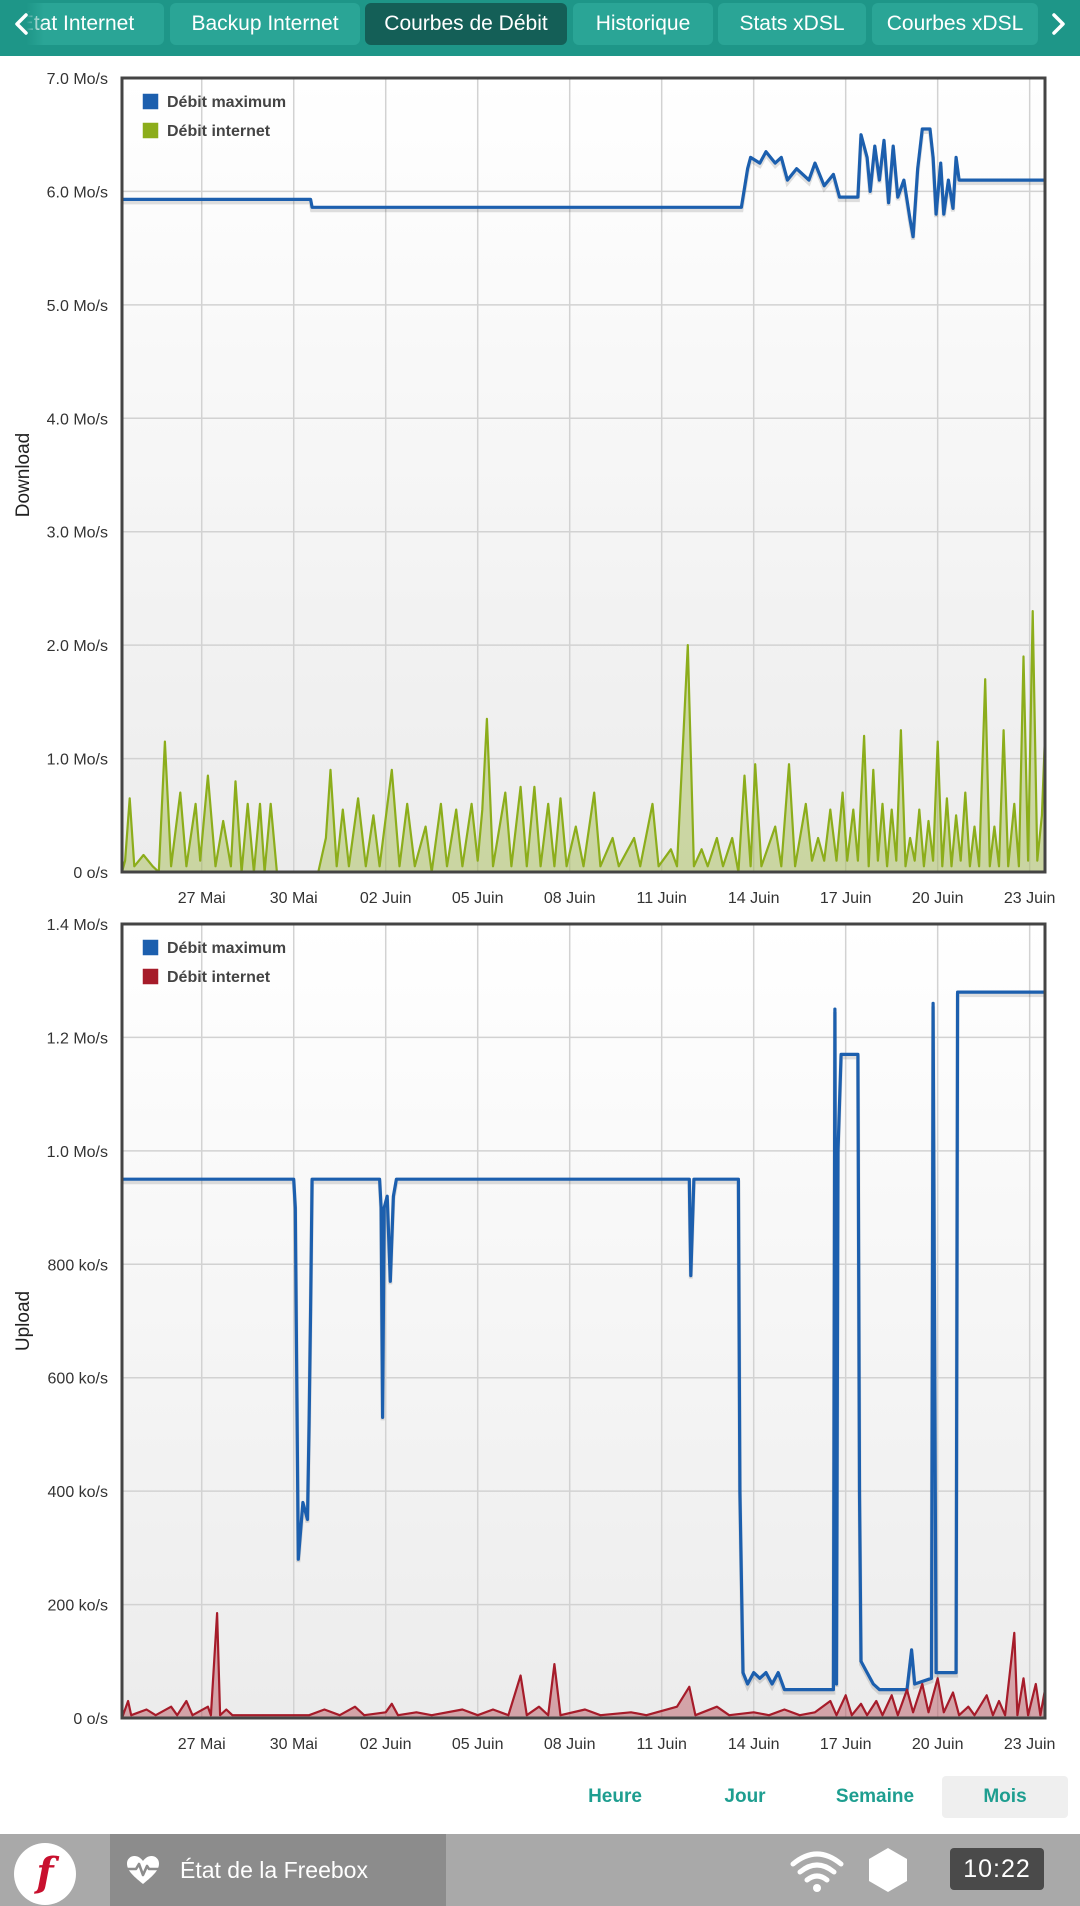 This screenshot has width=1080, height=1906. What do you see at coordinates (466, 24) in the screenshot?
I see `tab-courbes-de-debit: Courbes de Débit` at bounding box center [466, 24].